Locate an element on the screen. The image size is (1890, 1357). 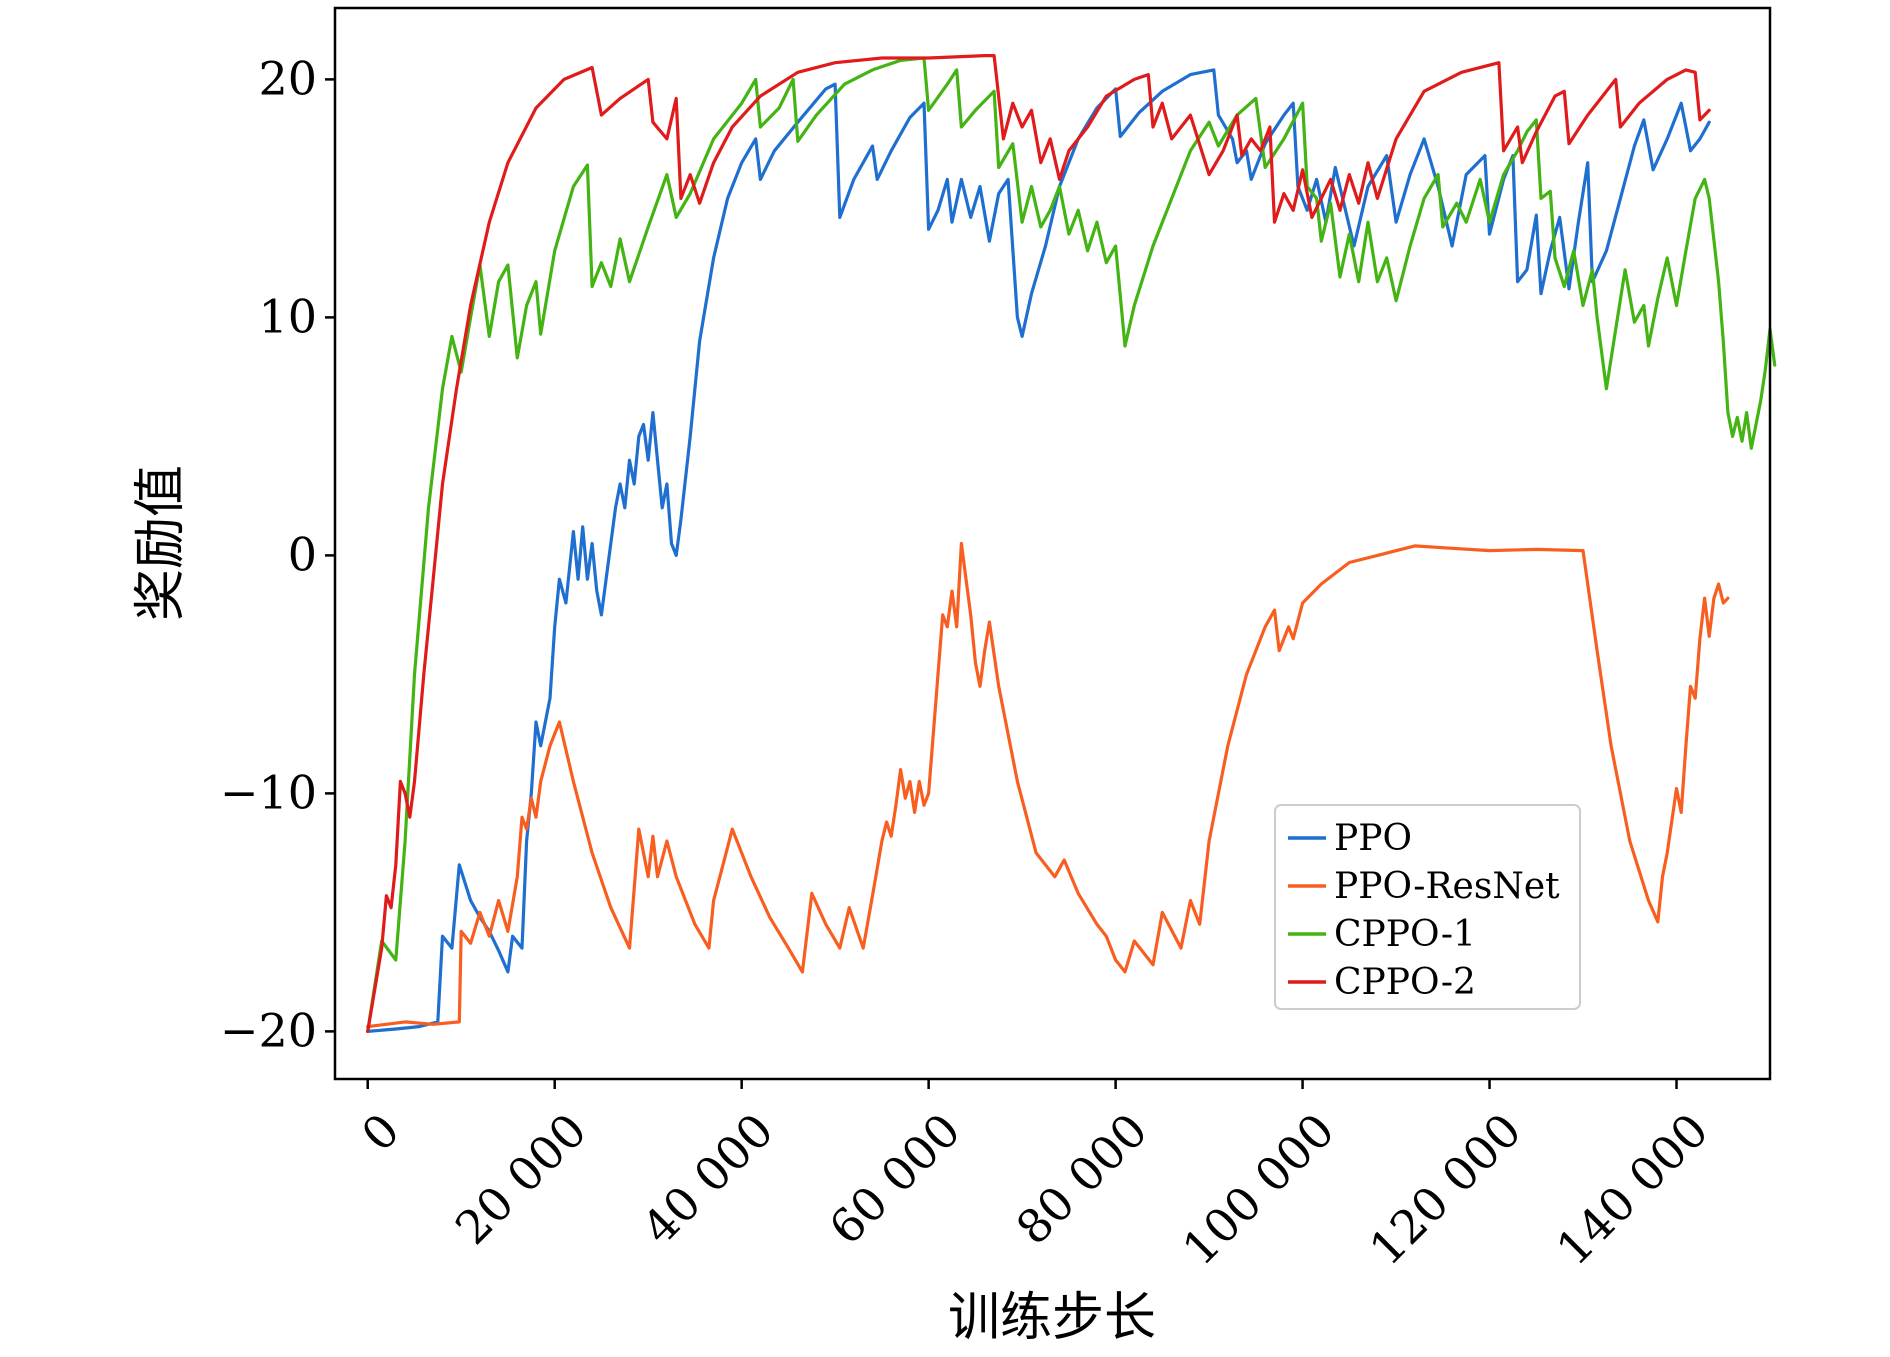
x-tick-label: 140 000 is located at coordinates (1632, 1189).